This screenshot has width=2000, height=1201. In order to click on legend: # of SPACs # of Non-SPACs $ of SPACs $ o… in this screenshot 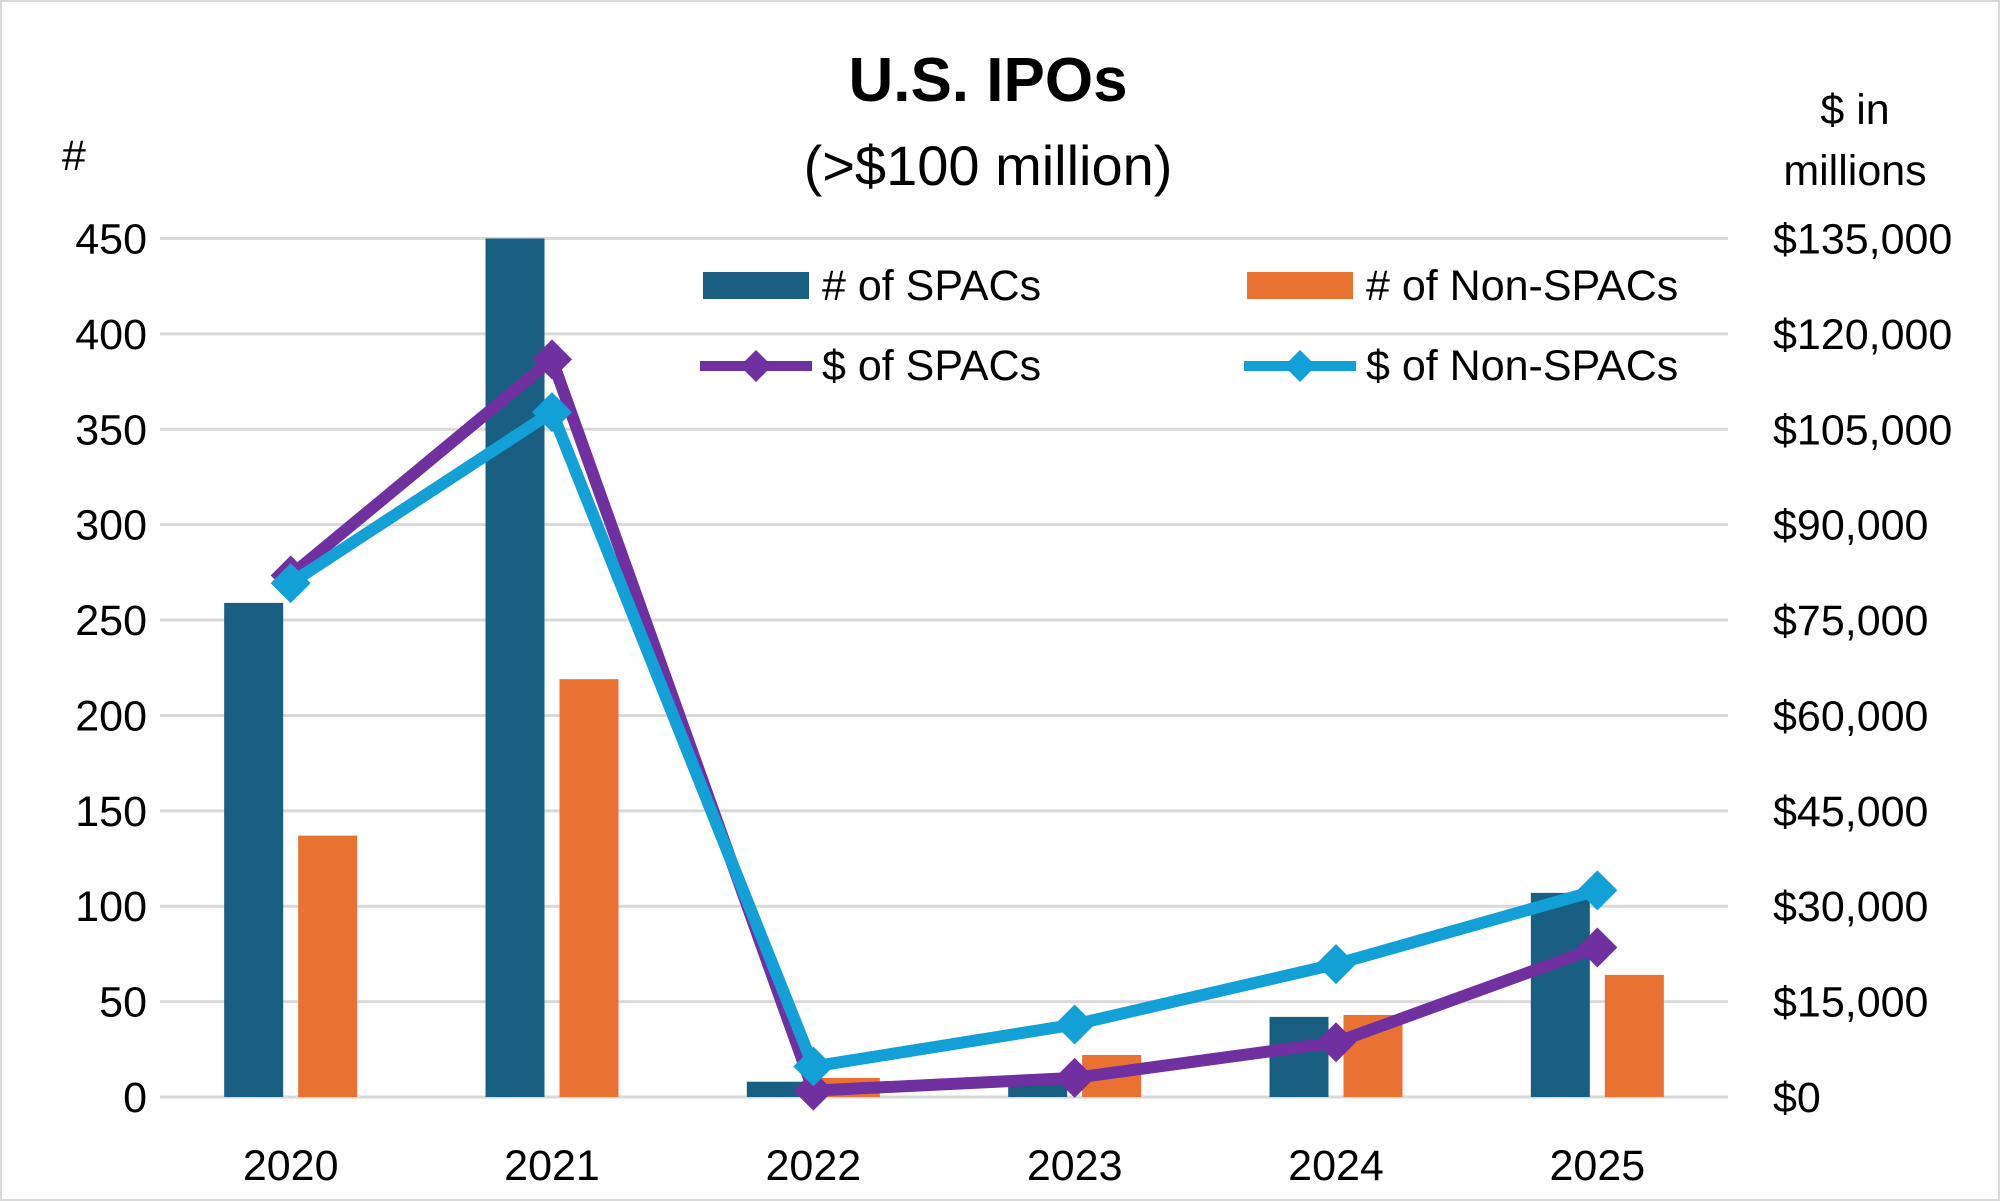, I will do `click(1189, 326)`.